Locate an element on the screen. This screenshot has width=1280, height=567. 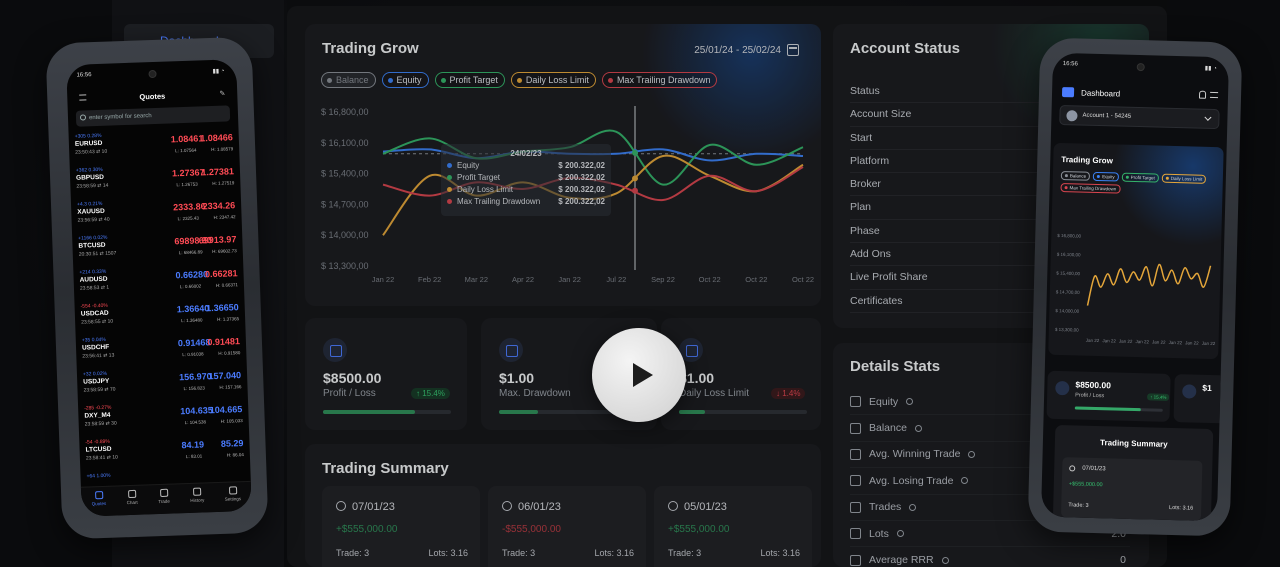
video-play-button is located at coordinates (639, 375).